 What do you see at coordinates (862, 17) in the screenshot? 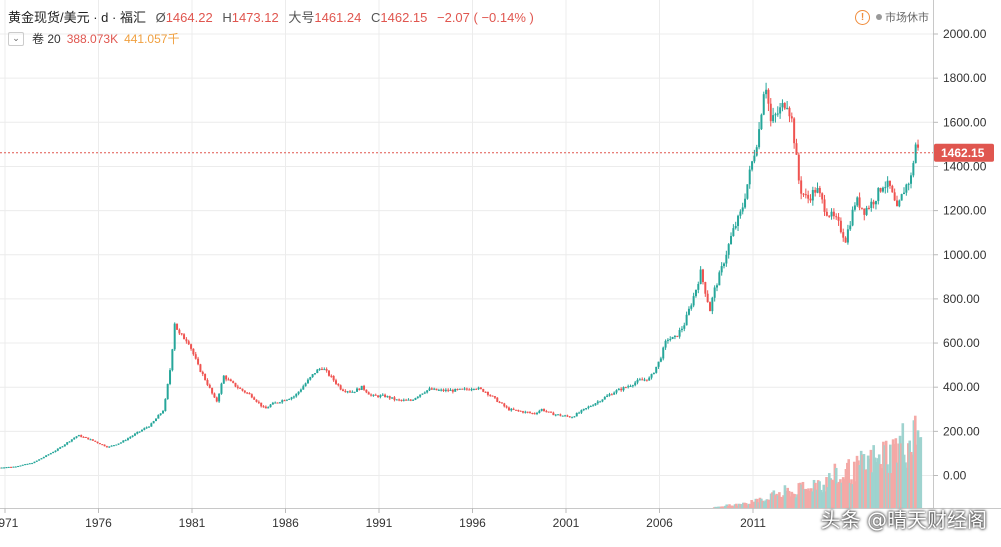
I see `warning-icon: !` at bounding box center [862, 17].